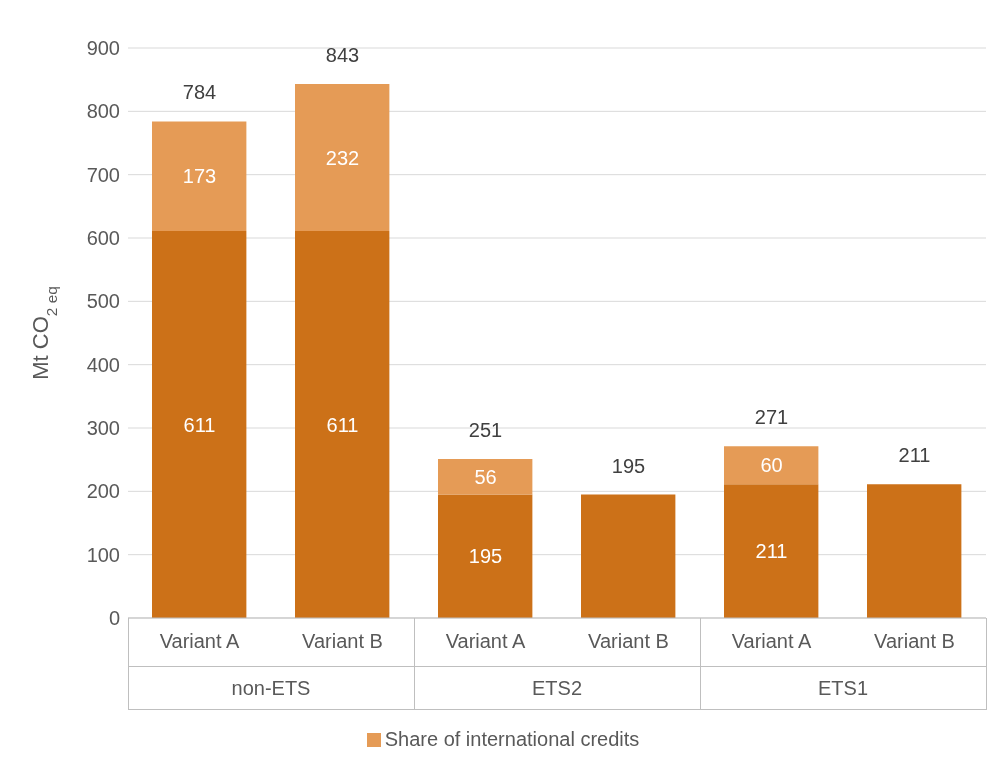  I want to click on legend-label: Share of international credits, so click(512, 739).